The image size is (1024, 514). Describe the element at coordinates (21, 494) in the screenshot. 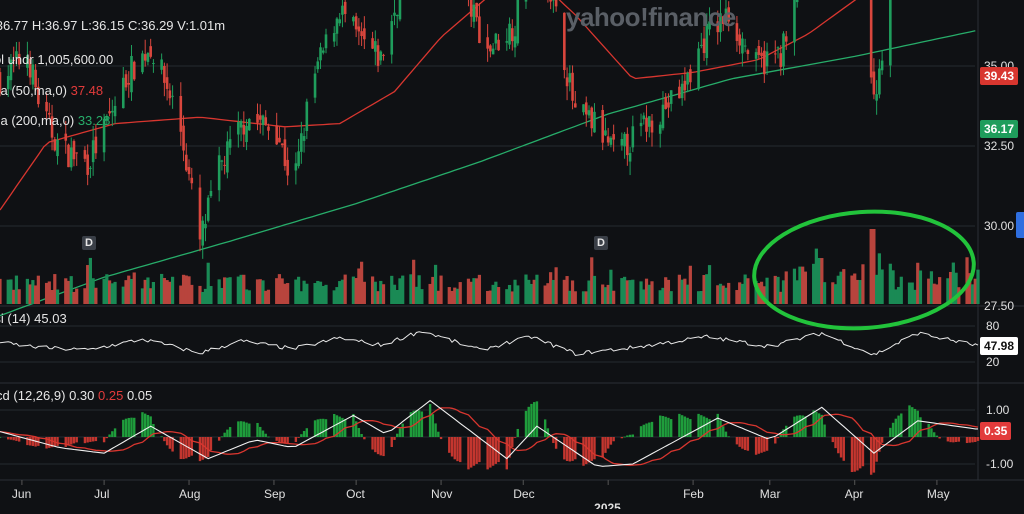

I see `x-tick-label: Jun` at that location.